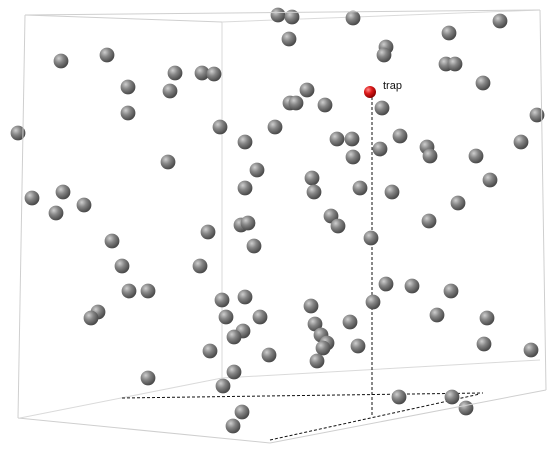 The width and height of the screenshot is (552, 454). What do you see at coordinates (370, 92) in the screenshot?
I see `trap-marker` at bounding box center [370, 92].